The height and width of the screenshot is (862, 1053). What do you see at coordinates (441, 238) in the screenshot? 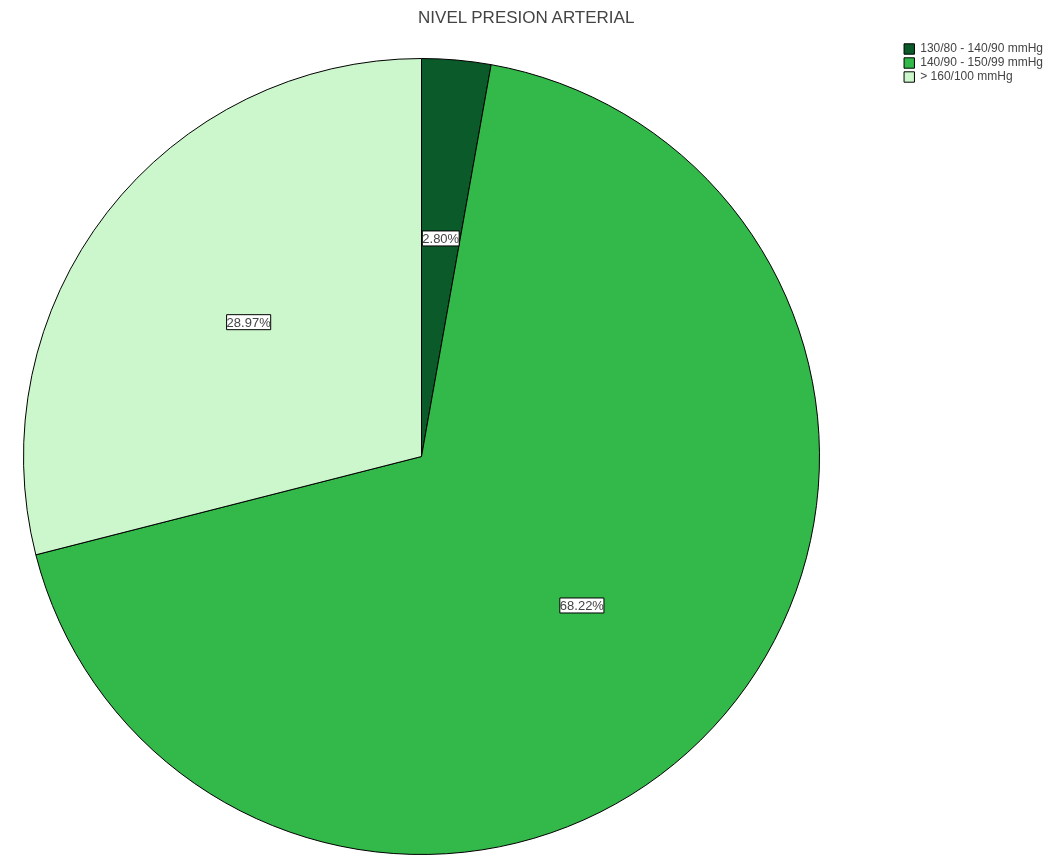
I see `data-label: 2.80%` at bounding box center [441, 238].